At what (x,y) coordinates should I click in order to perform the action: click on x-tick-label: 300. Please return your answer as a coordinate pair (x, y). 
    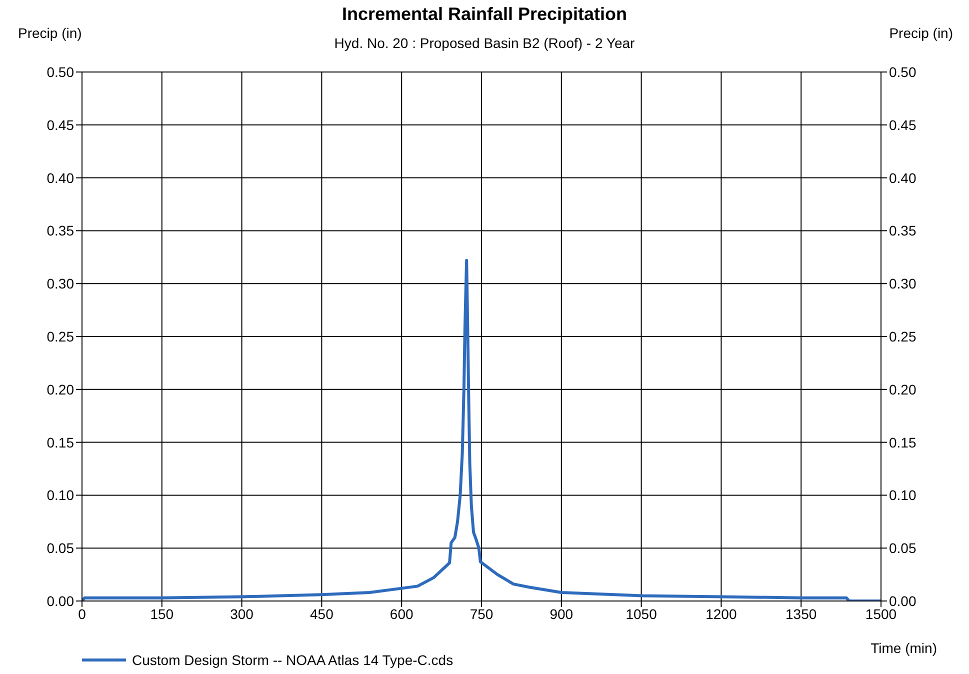
    Looking at the image, I should click on (242, 614).